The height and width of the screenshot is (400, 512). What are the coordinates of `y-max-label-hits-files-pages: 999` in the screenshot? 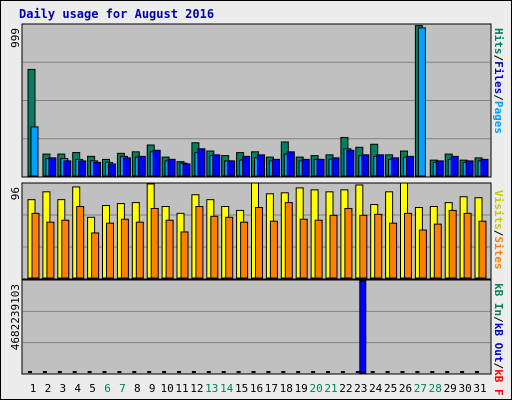 It's located at (15, 38).